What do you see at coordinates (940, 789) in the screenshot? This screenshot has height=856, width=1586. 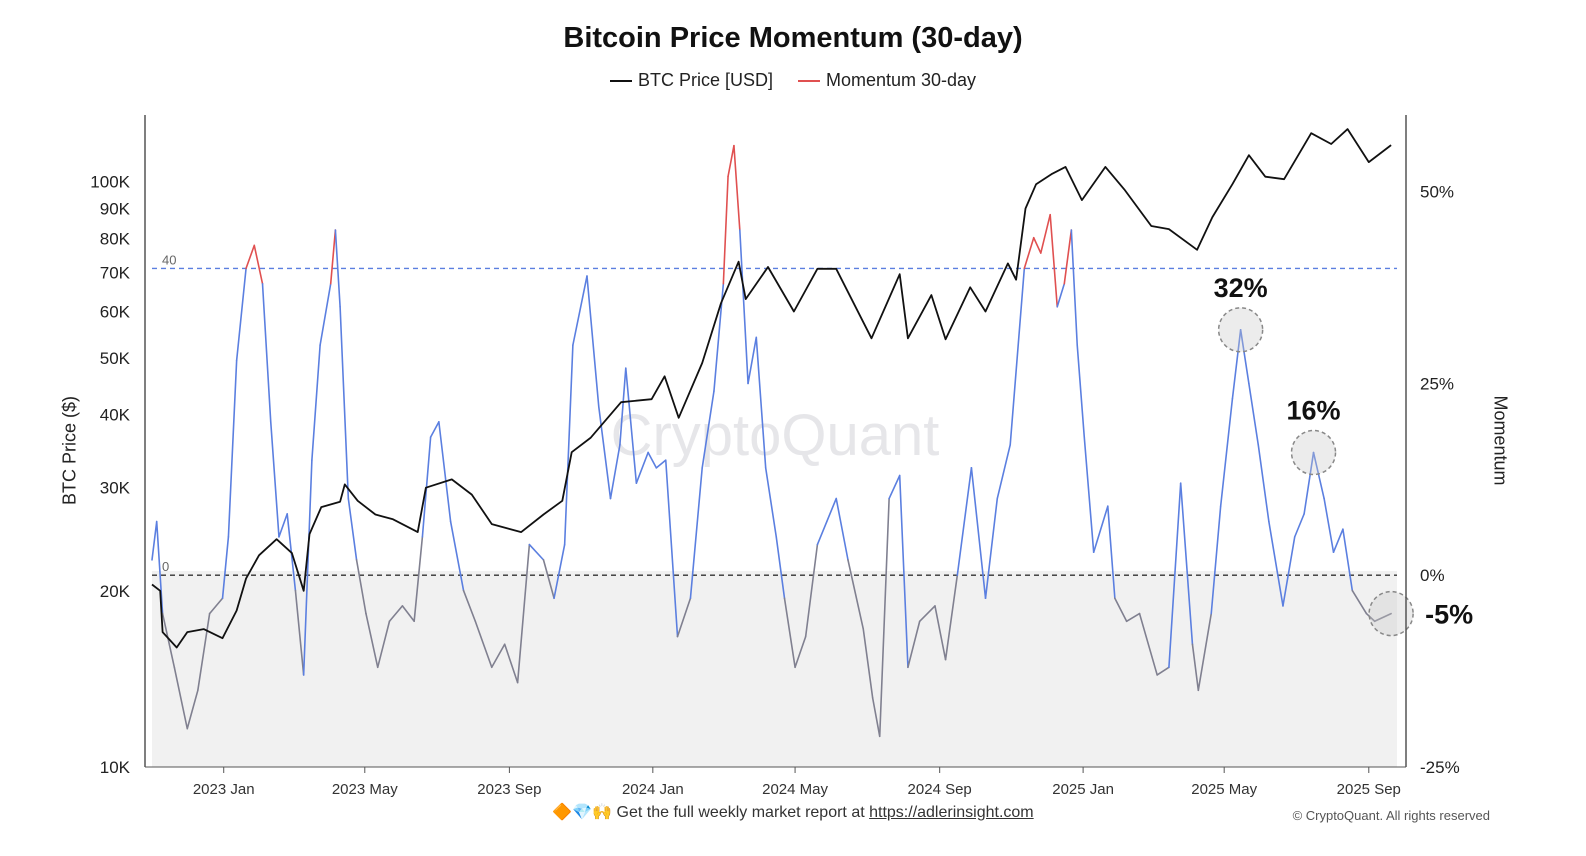 I see `x-tick-label: 2024 Sep` at bounding box center [940, 789].